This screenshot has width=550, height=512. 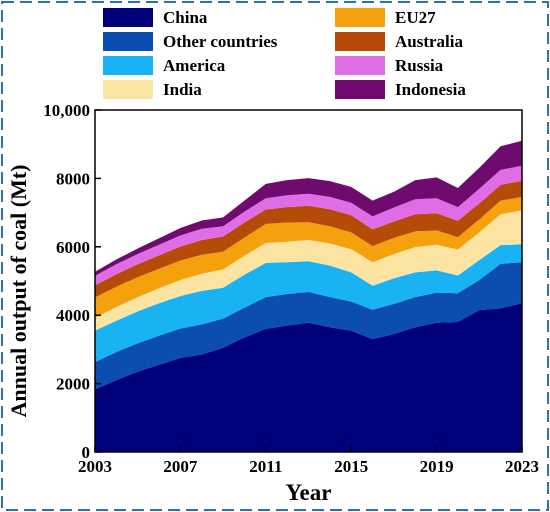 I want to click on legend-swatch-indonesia, so click(x=360, y=89).